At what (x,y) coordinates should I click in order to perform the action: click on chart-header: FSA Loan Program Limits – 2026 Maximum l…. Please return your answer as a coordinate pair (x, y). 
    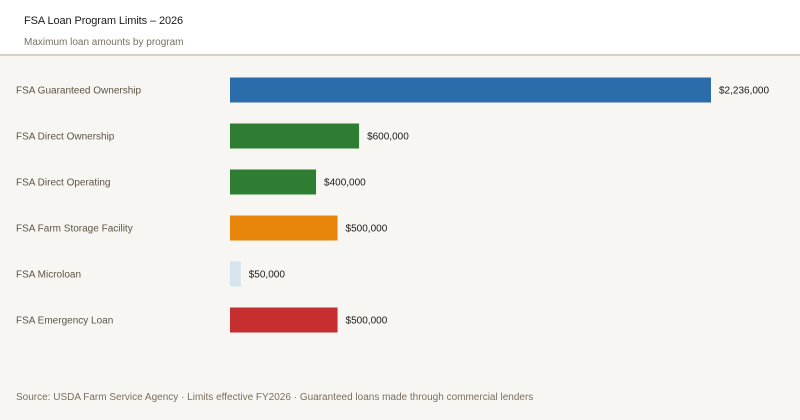
    Looking at the image, I should click on (400, 28).